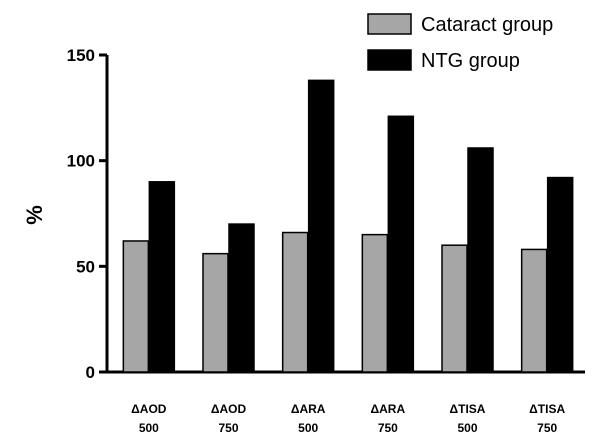  I want to click on y-tick-label: 100, so click(81, 161).